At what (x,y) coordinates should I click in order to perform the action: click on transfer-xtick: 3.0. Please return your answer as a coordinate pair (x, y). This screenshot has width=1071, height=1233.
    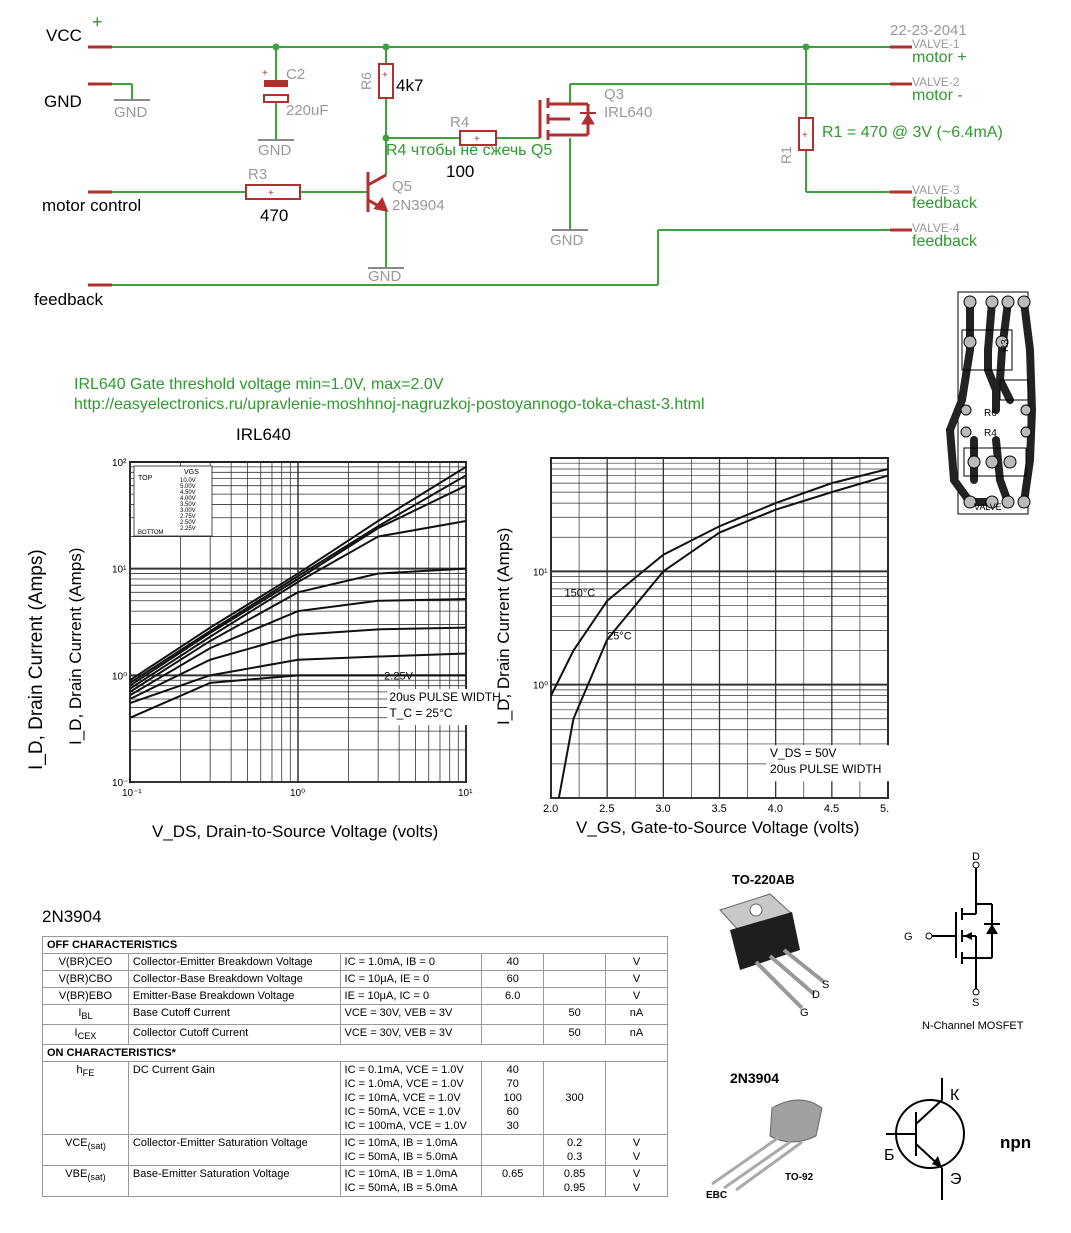
    Looking at the image, I should click on (662, 809).